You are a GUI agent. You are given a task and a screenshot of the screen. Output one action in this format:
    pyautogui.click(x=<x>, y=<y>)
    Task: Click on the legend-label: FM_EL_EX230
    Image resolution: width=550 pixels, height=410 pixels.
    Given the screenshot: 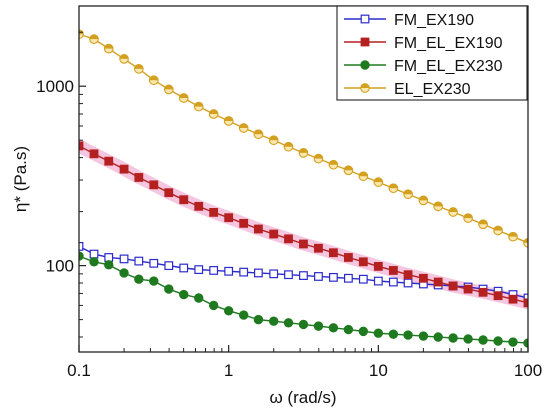 What is the action you would take?
    pyautogui.click(x=448, y=66)
    